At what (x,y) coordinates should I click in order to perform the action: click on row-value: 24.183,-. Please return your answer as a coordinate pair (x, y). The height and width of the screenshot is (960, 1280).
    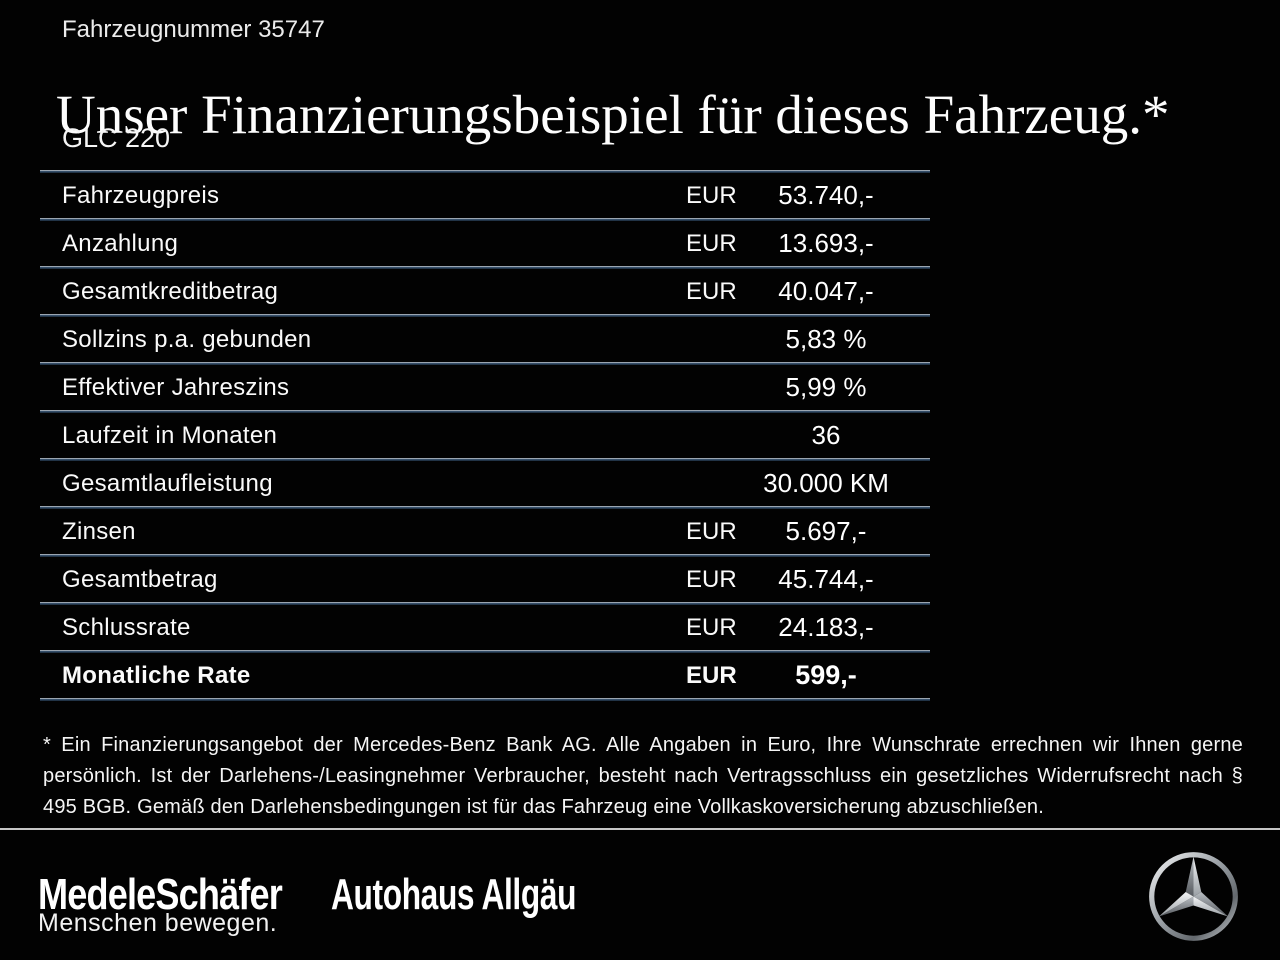
    Looking at the image, I should click on (826, 627).